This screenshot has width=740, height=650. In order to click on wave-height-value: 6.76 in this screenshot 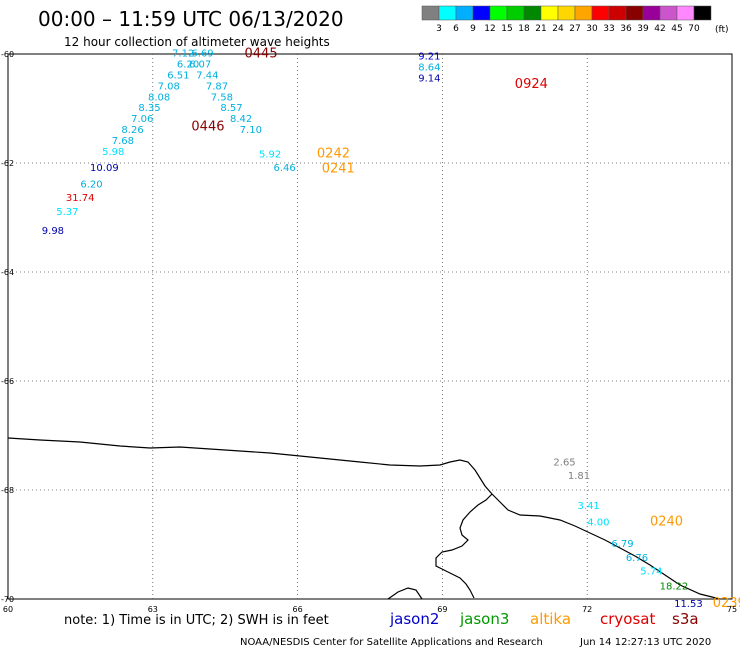, I will do `click(637, 558)`.